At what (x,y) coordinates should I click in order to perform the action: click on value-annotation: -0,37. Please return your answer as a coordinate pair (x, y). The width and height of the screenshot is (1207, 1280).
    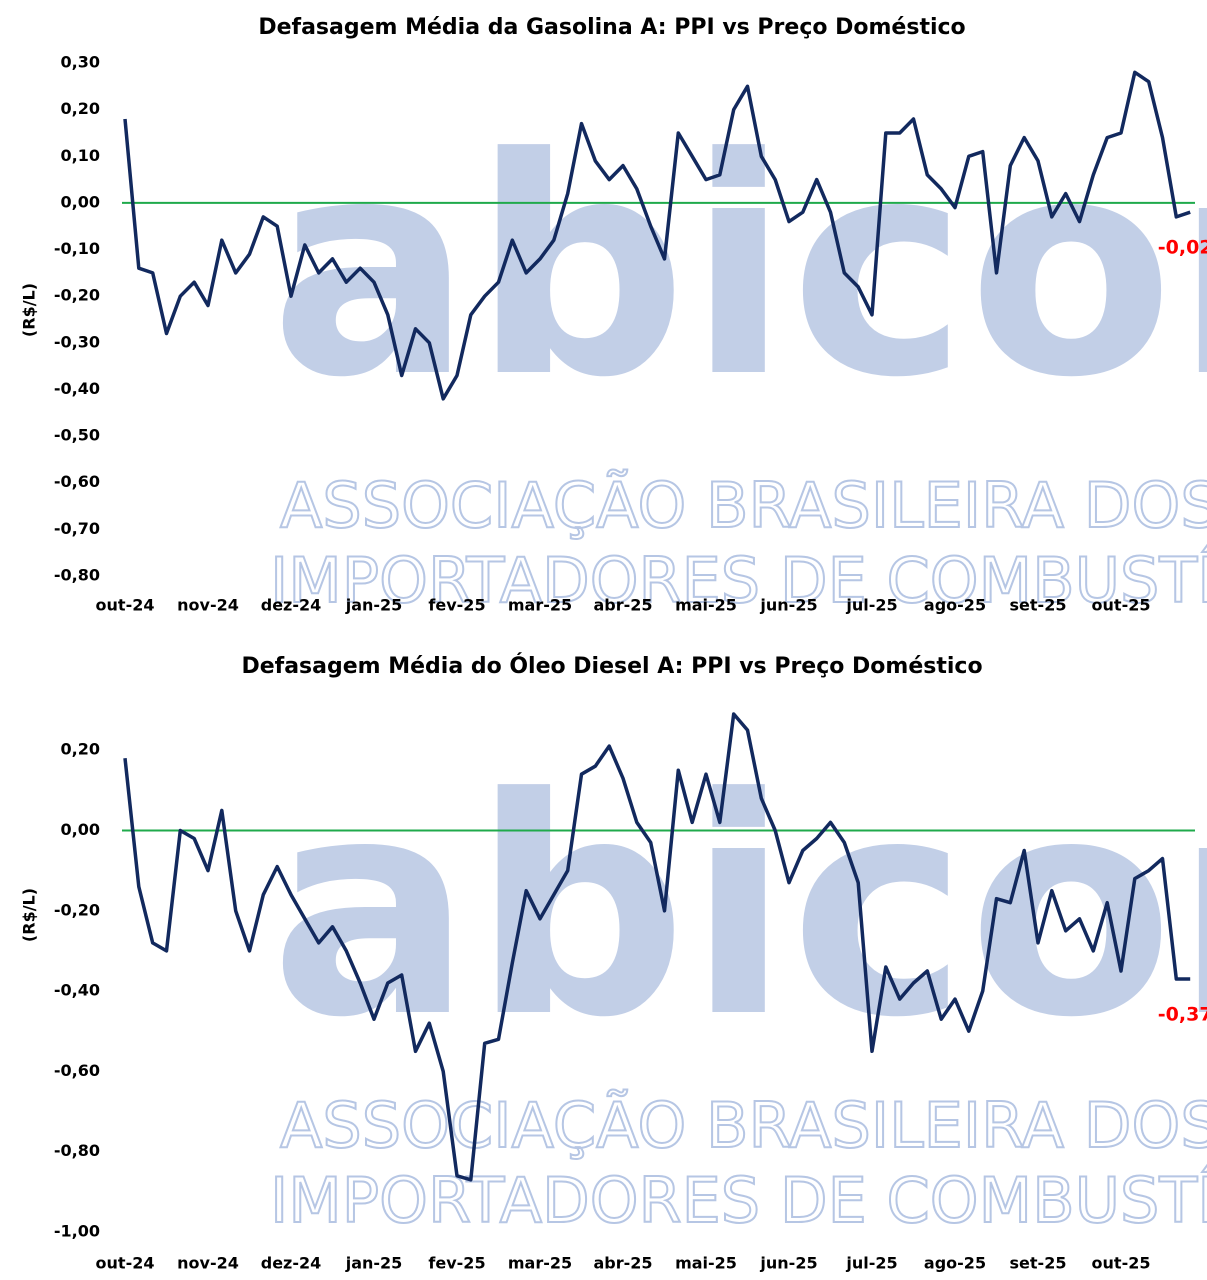
    Looking at the image, I should click on (1182, 1015).